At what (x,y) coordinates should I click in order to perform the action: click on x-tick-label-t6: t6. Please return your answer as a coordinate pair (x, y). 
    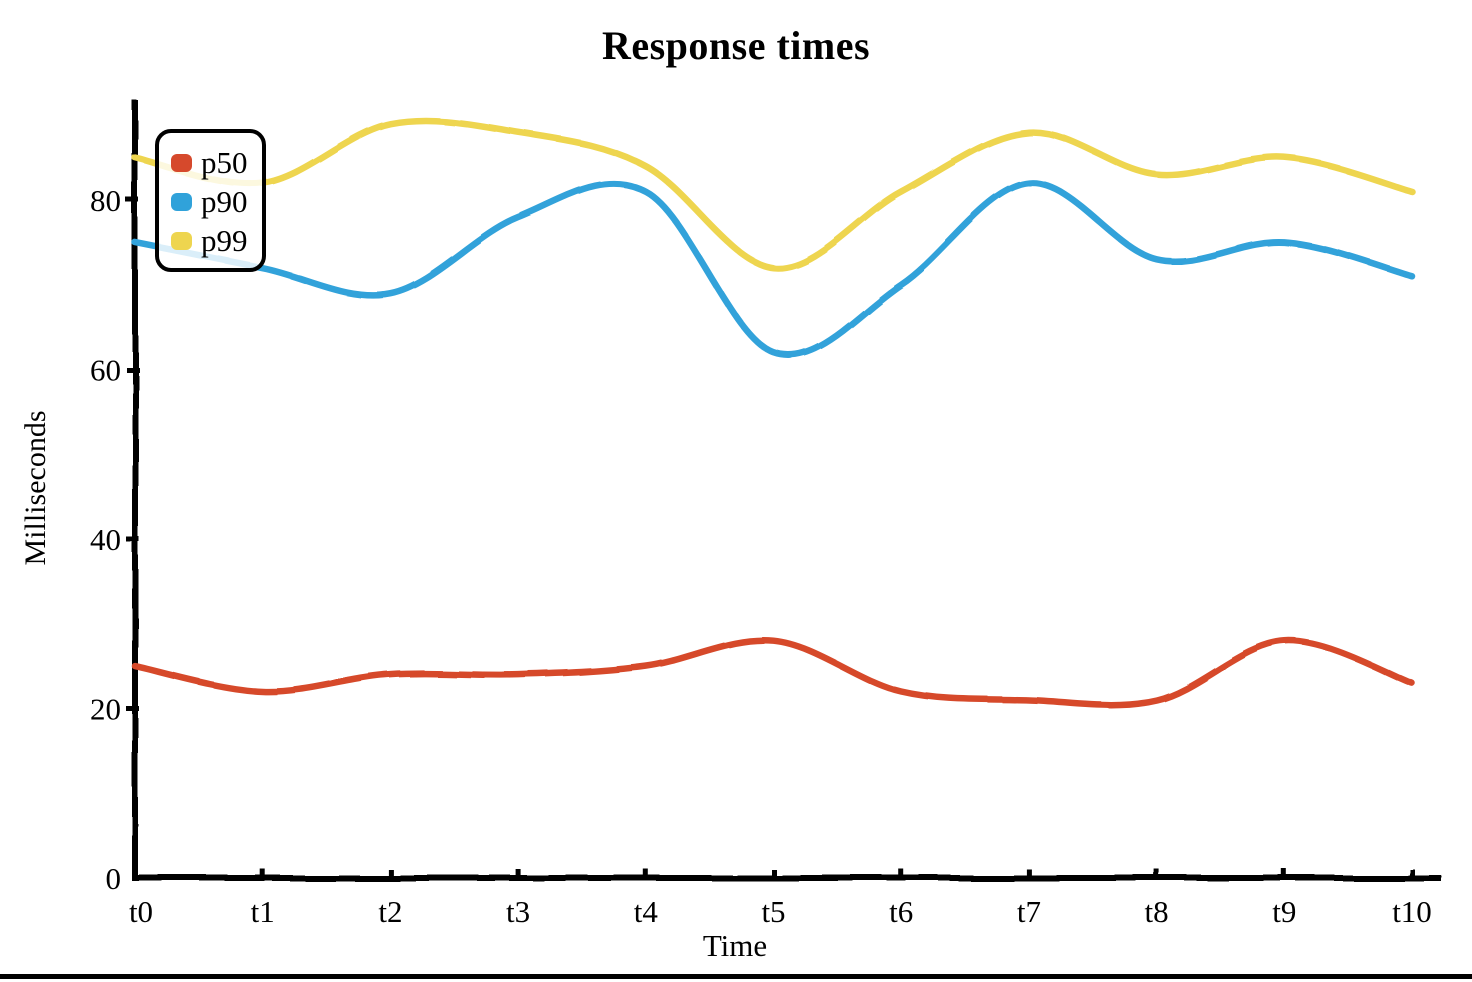
    Looking at the image, I should click on (901, 911).